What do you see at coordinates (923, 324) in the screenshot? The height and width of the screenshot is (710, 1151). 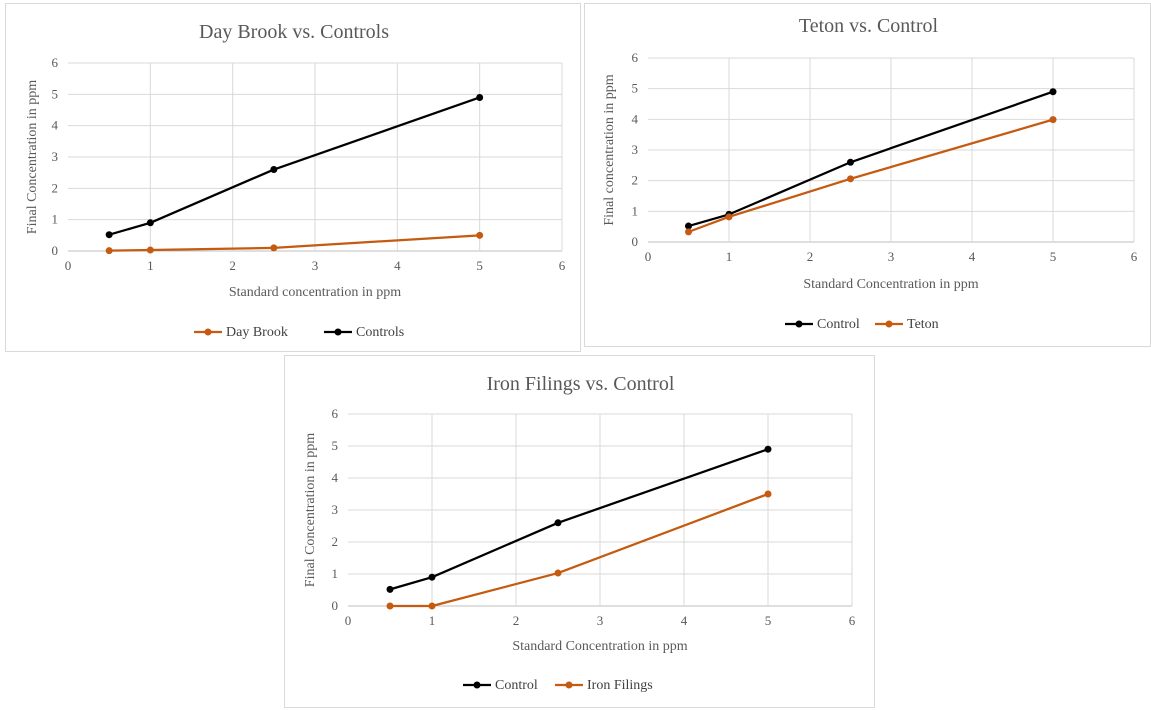 I see `legend-label: Teton` at bounding box center [923, 324].